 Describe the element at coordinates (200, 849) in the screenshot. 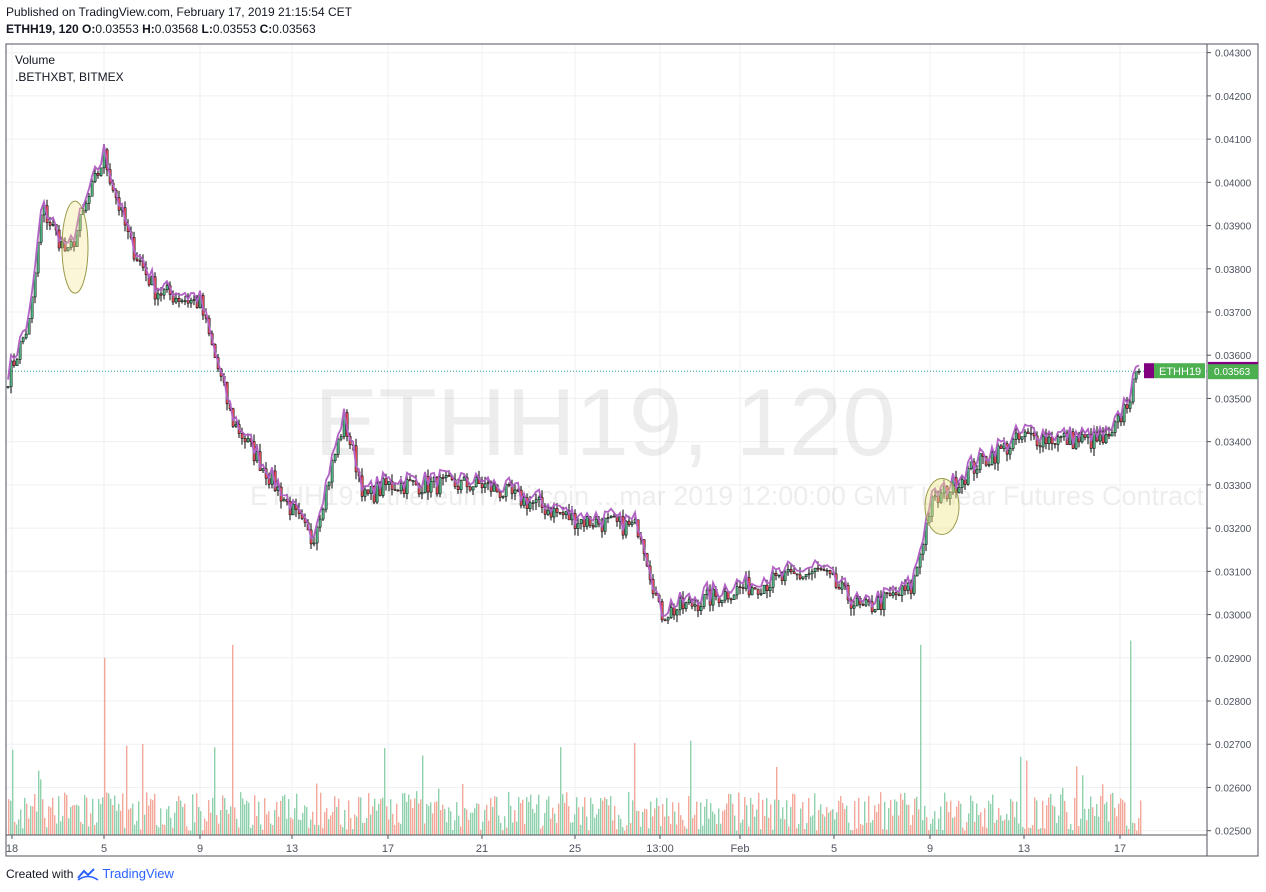

I see `time-tick-label: 9` at that location.